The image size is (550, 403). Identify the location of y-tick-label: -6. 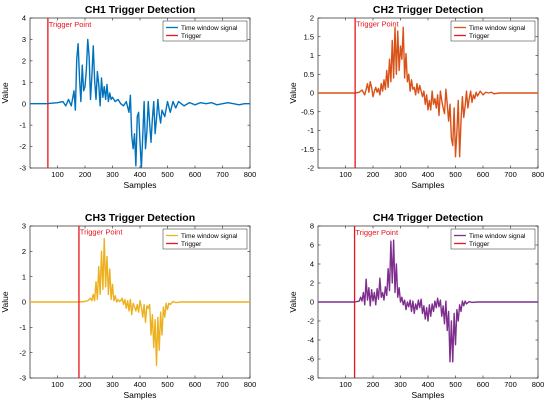
(310, 359).